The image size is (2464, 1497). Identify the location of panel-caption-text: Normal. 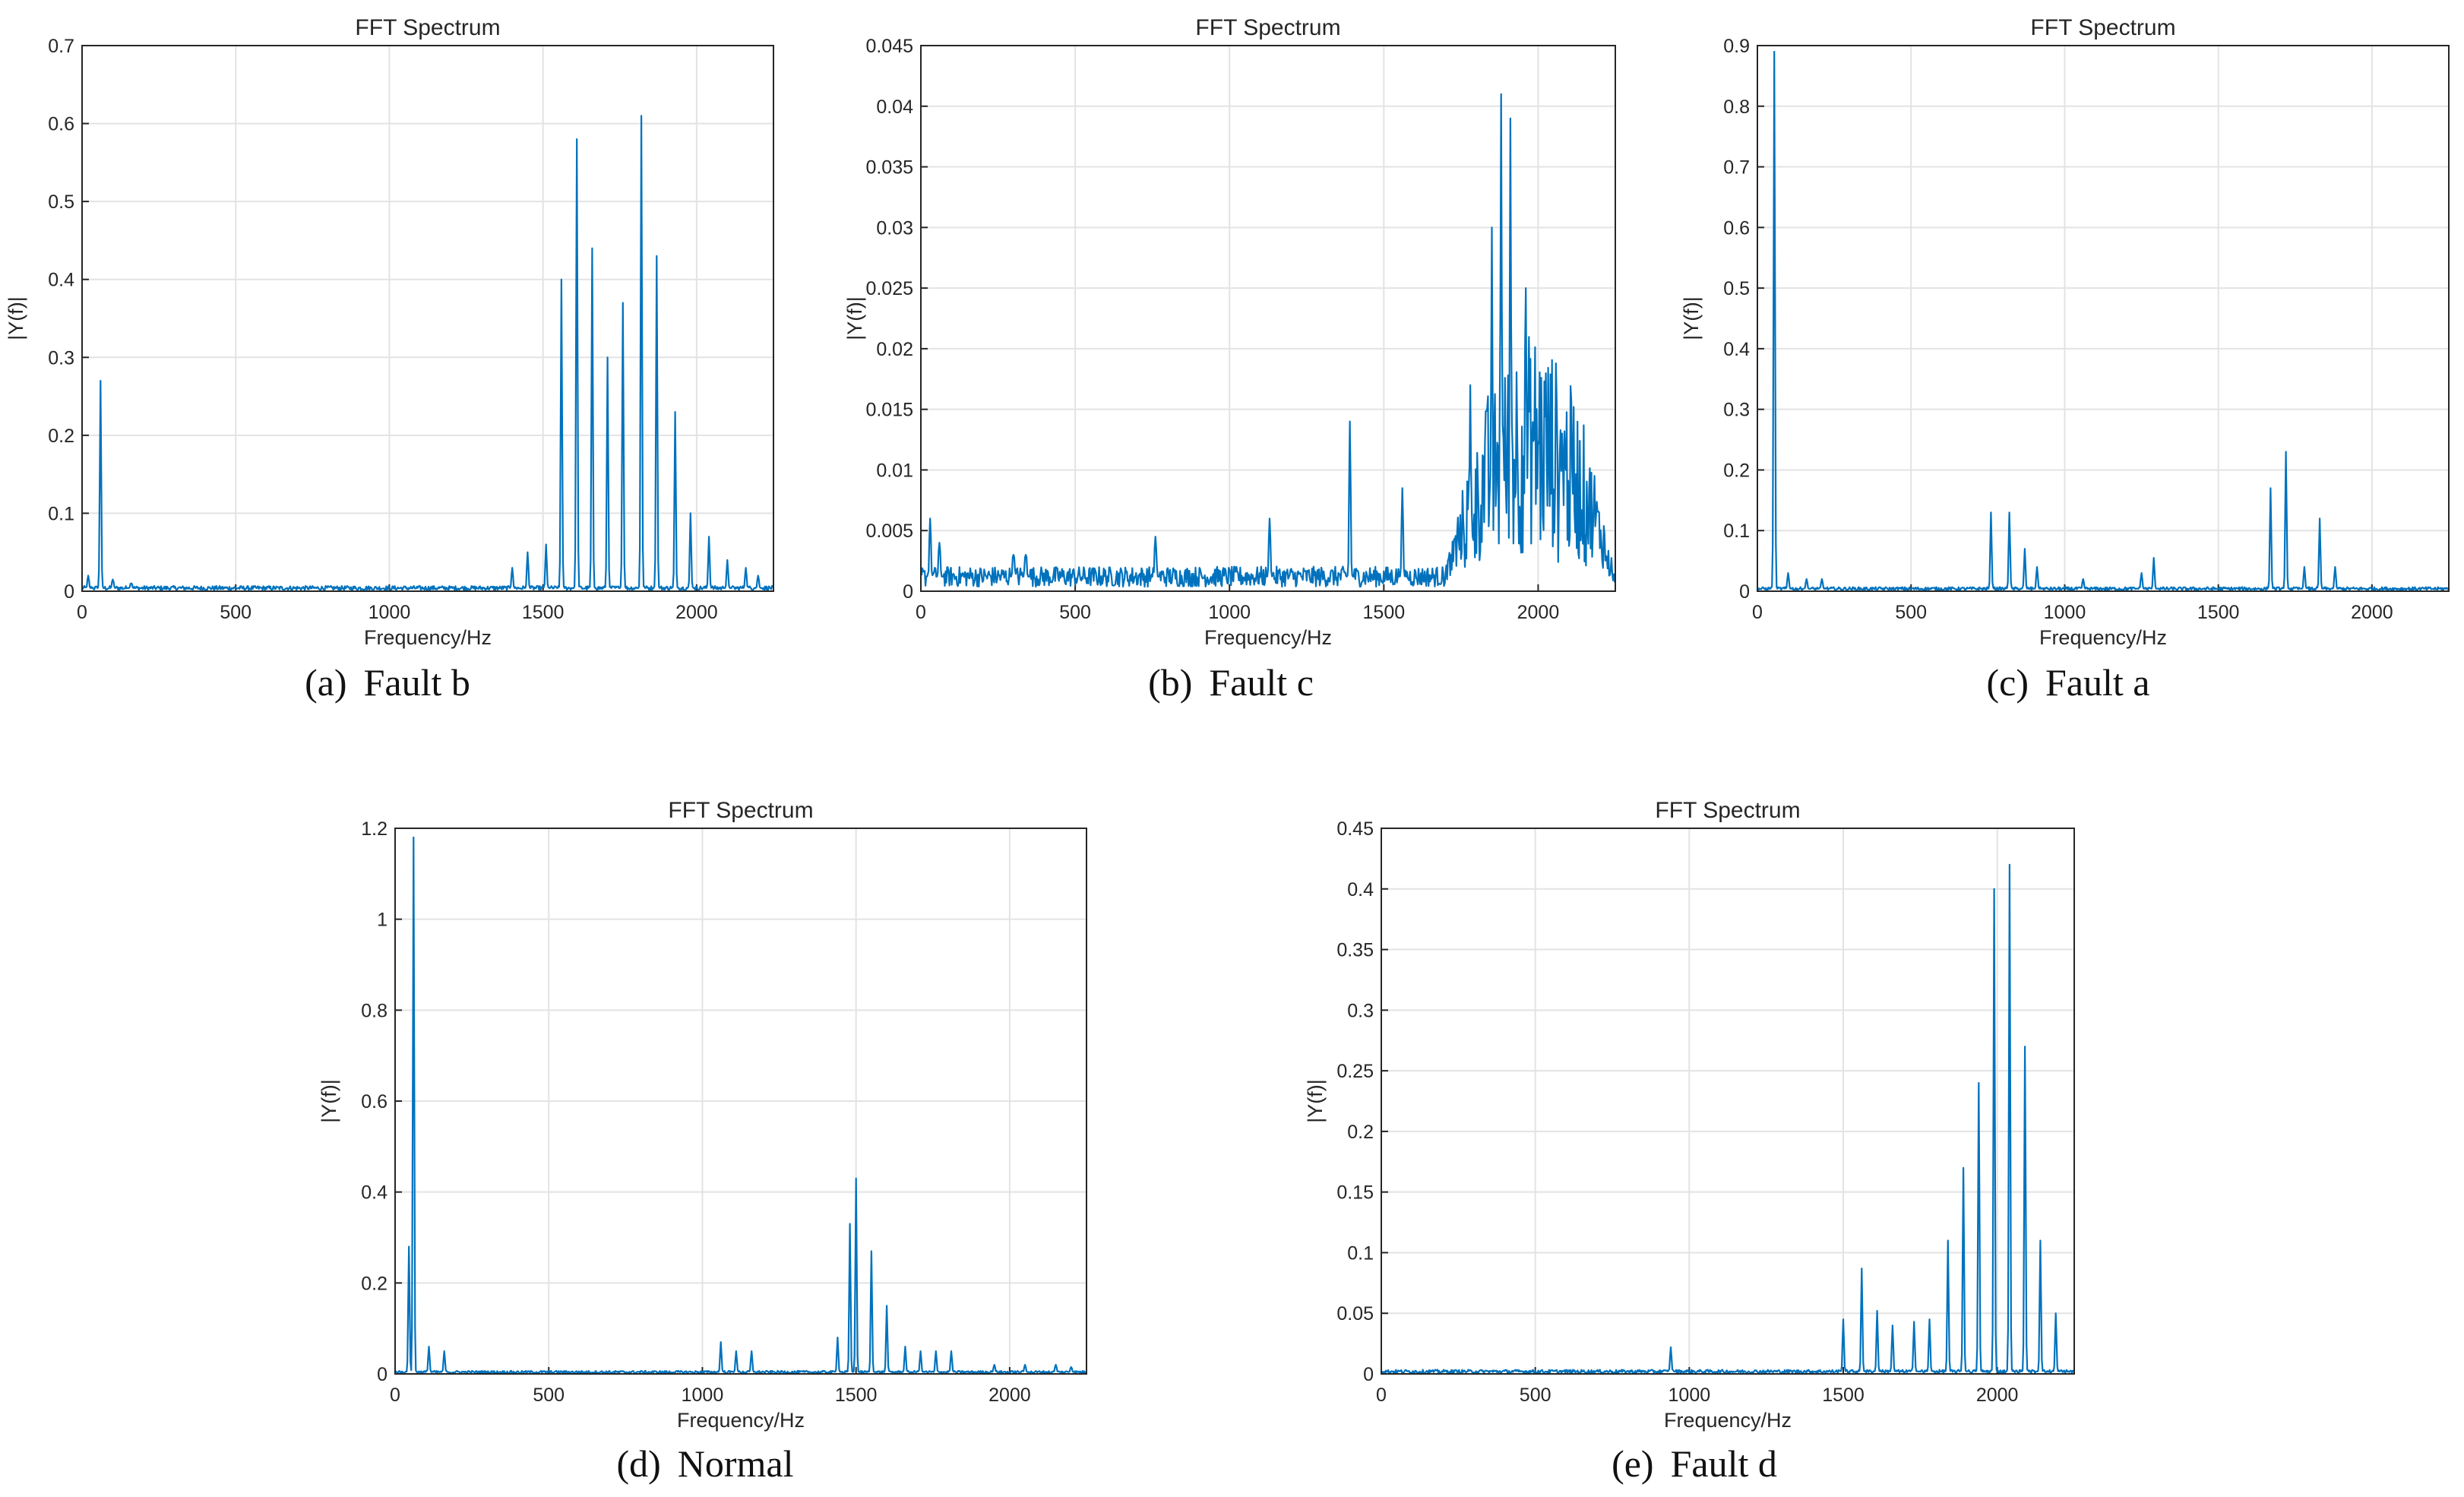
(736, 1463).